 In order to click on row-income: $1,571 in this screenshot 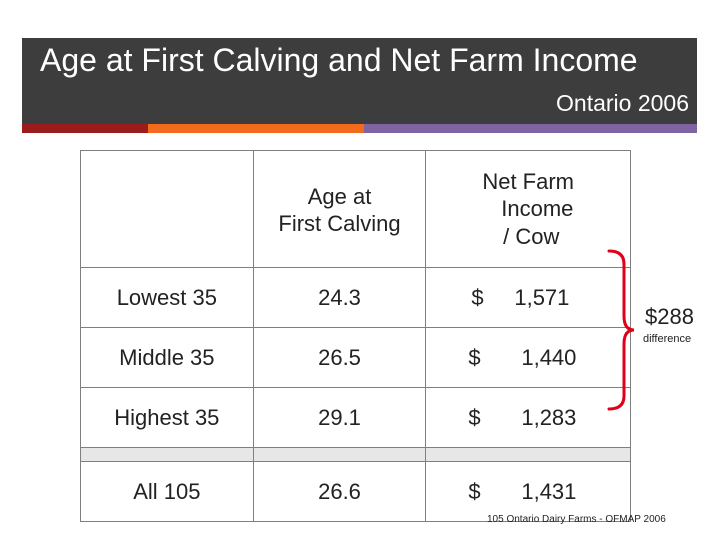, I will do `click(528, 297)`.